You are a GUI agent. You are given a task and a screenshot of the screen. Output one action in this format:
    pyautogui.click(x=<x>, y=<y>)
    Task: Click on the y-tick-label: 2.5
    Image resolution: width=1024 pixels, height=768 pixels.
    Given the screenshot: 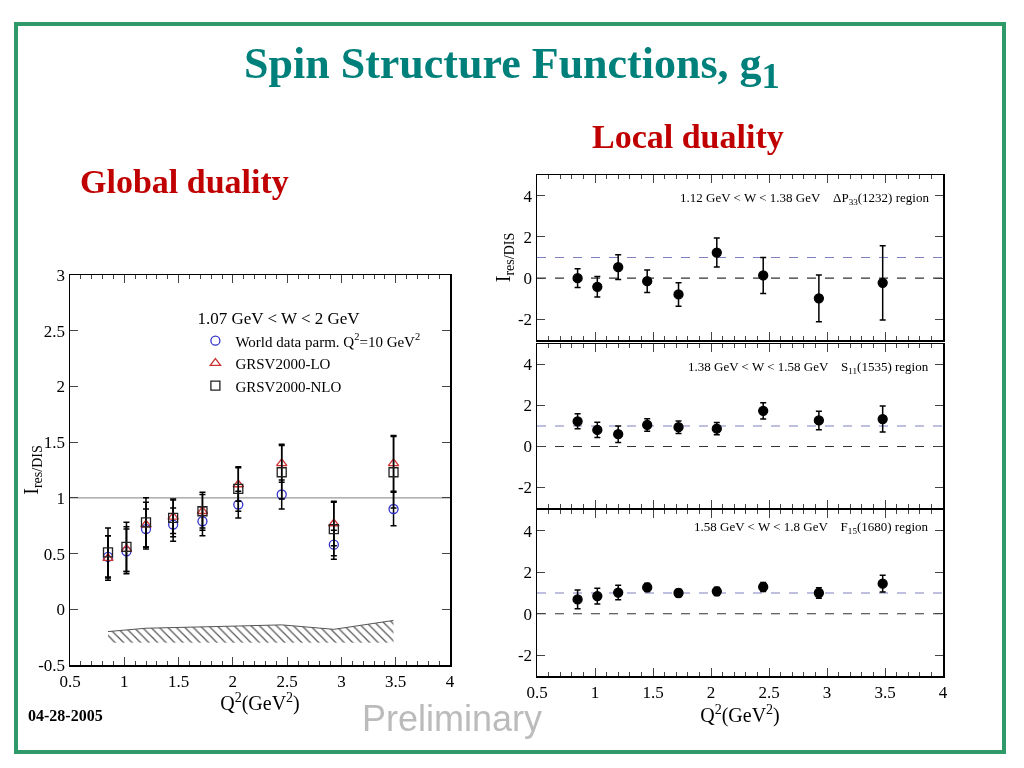 What is the action you would take?
    pyautogui.click(x=54, y=331)
    